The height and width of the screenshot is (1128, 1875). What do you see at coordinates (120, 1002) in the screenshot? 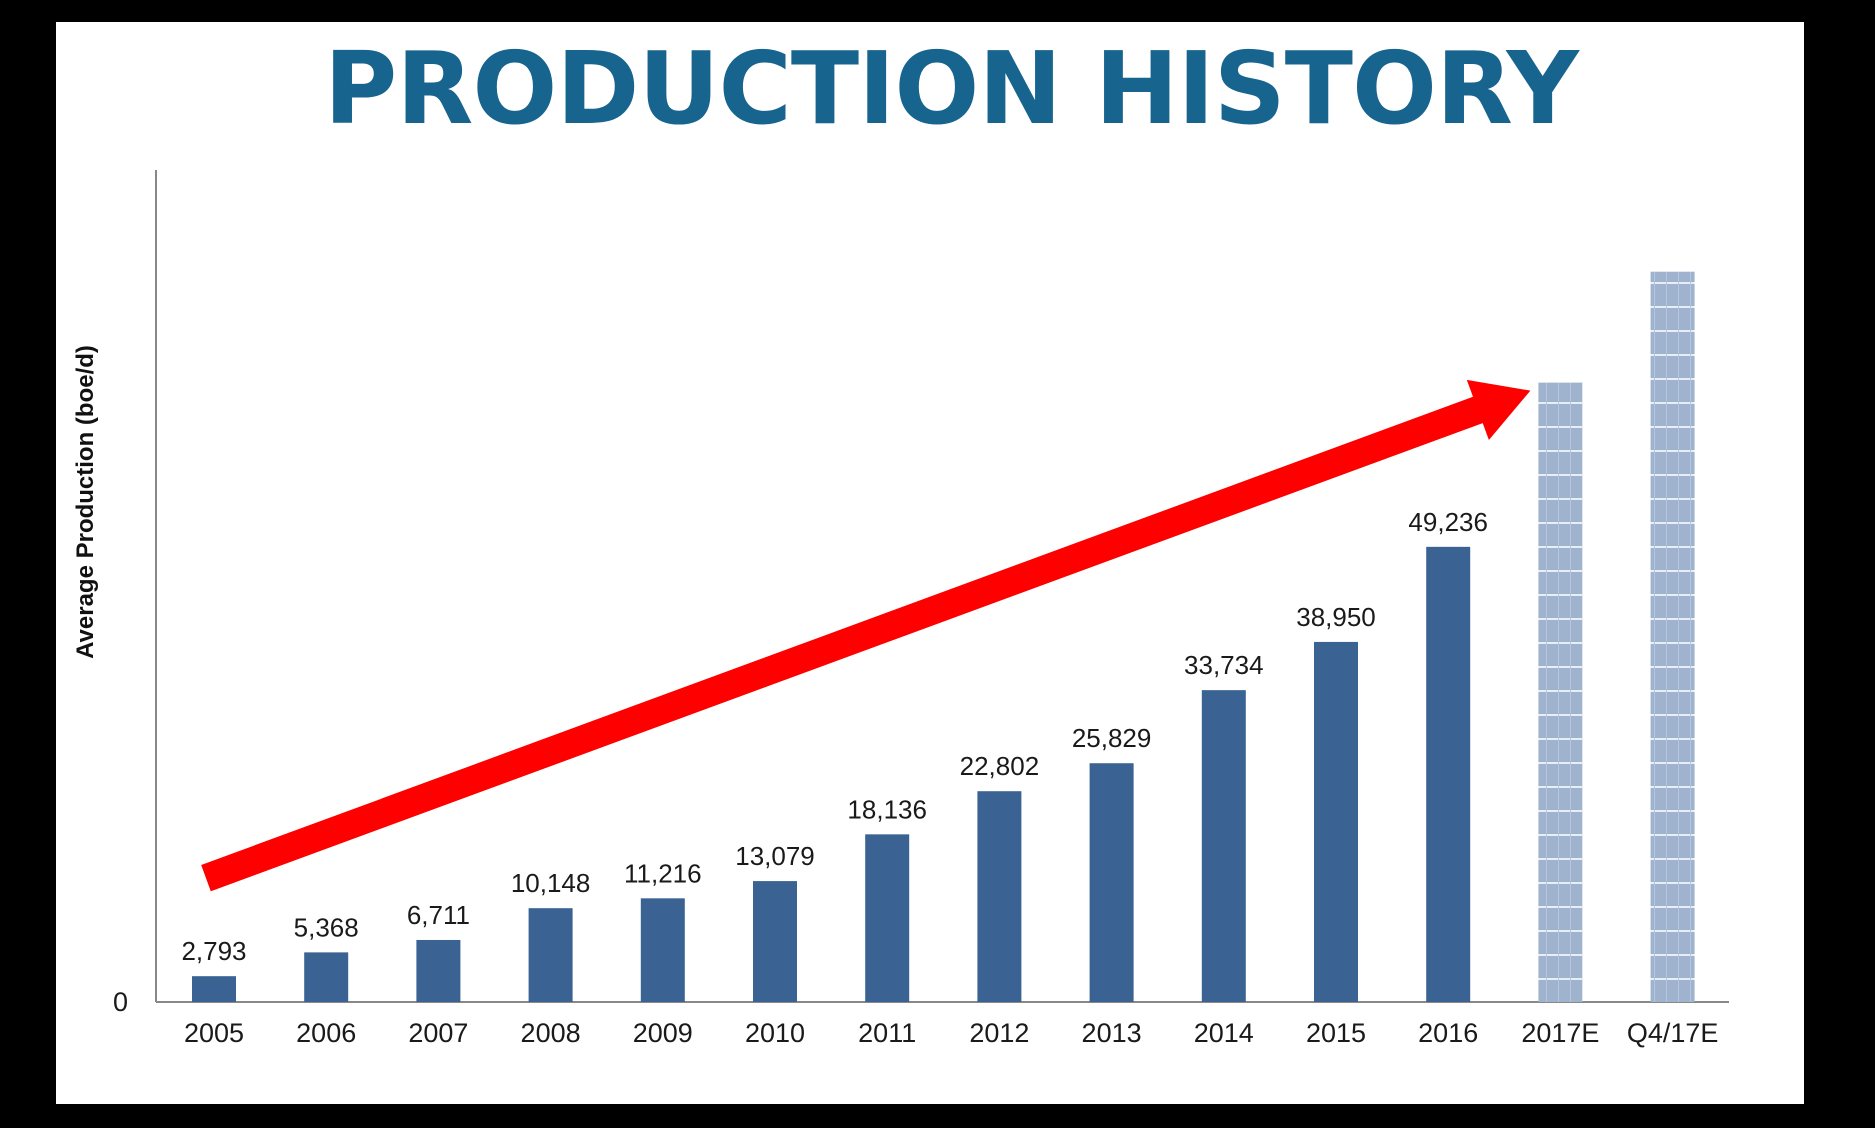
I see `y-tick-label: 0` at bounding box center [120, 1002].